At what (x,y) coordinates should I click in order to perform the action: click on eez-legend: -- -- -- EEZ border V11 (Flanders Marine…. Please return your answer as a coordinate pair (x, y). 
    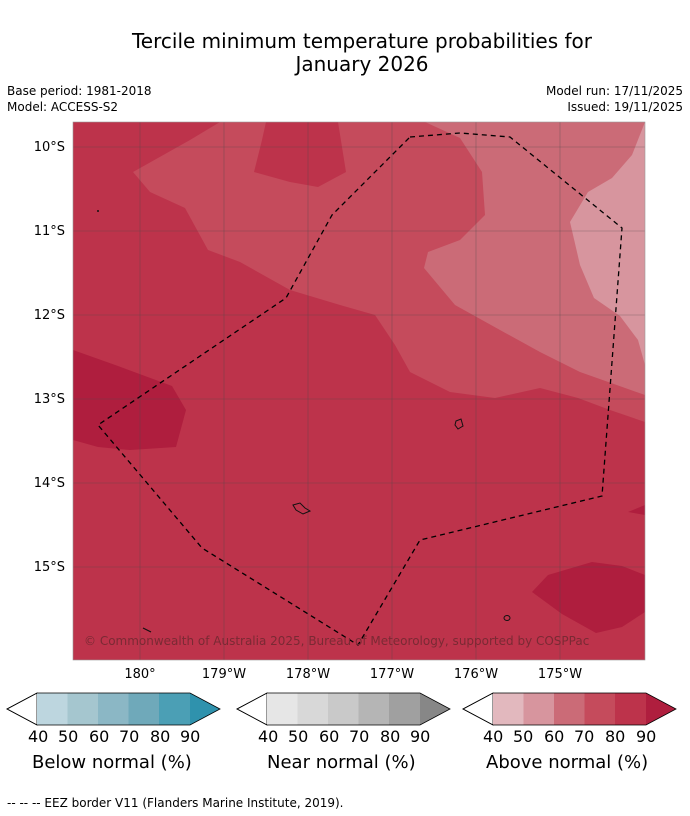
    Looking at the image, I should click on (175, 803).